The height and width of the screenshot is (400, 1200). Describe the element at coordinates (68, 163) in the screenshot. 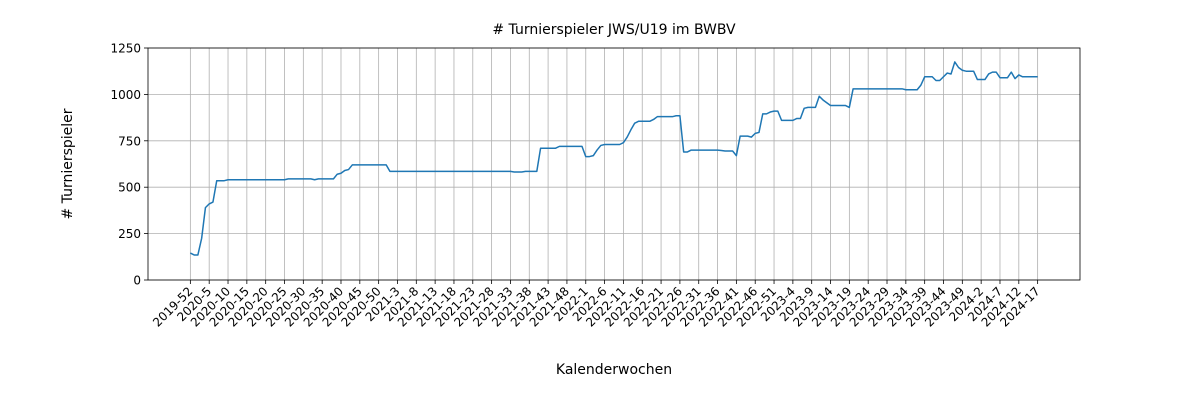

I see `y-axis-label: # Turnierspieler` at that location.